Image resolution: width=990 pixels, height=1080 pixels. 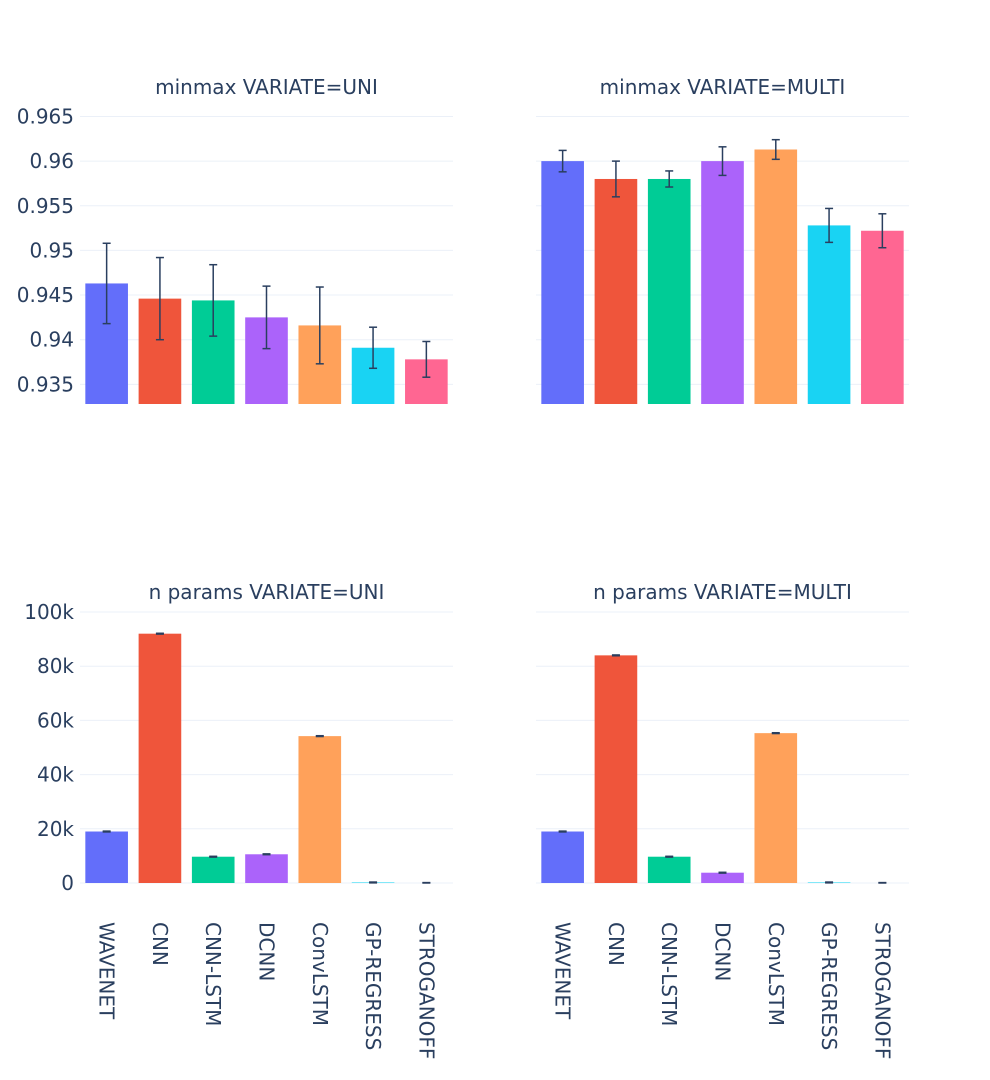 What do you see at coordinates (722, 592) in the screenshot?
I see `subplot-title: n params VARIATE=MULTI` at bounding box center [722, 592].